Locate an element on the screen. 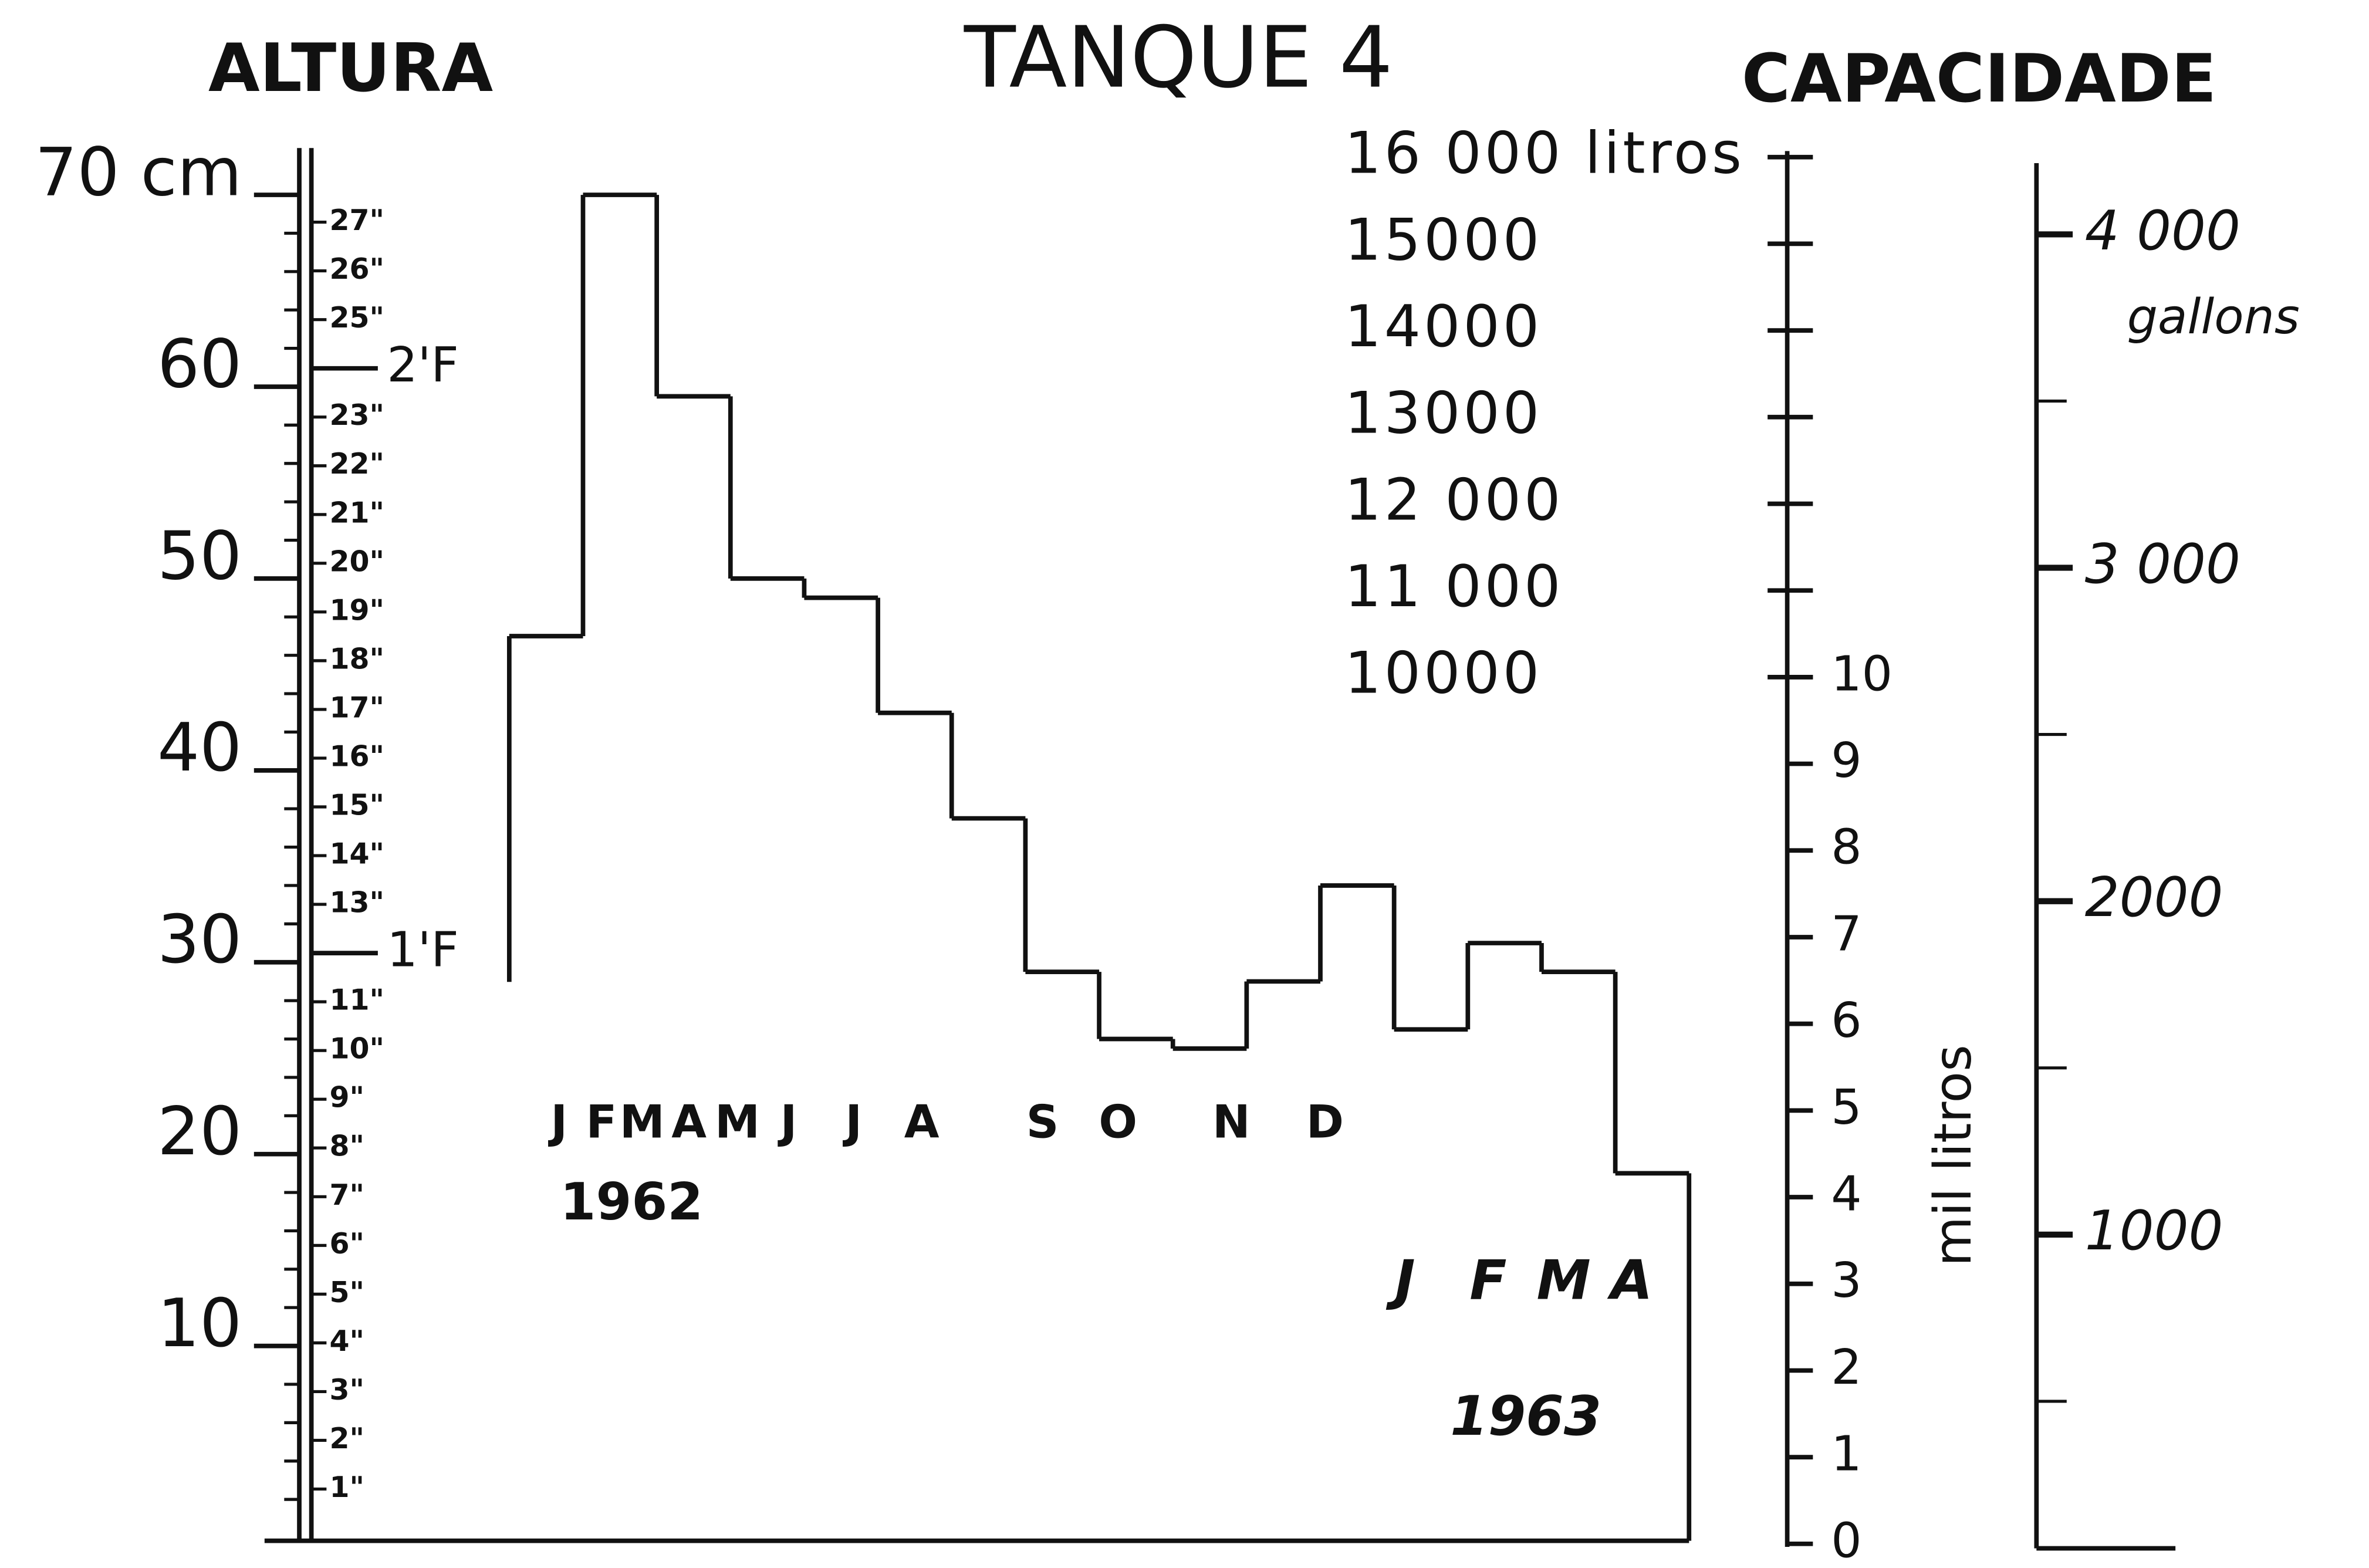 The image size is (2369, 1568). litros-tick-label: 6 is located at coordinates (1846, 1021).